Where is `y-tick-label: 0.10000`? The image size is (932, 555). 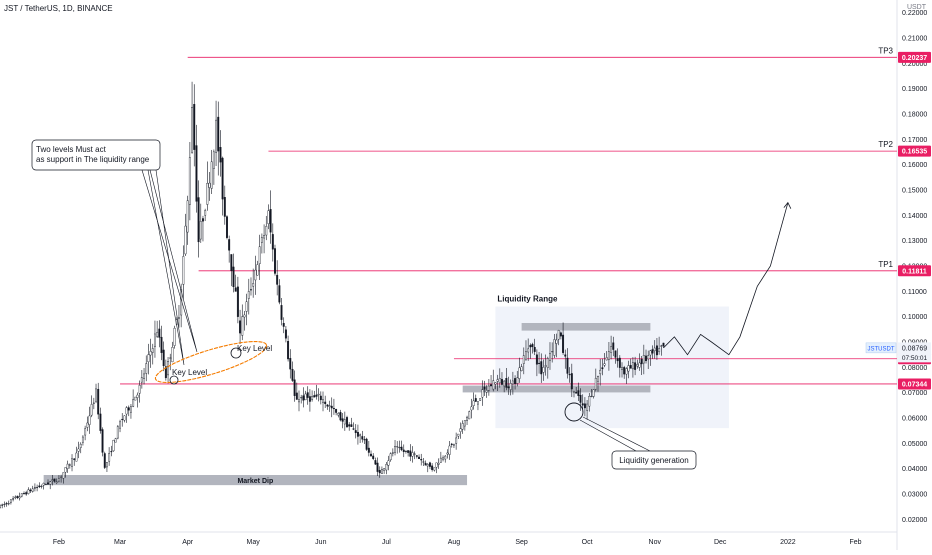 y-tick-label: 0.10000 is located at coordinates (914, 317).